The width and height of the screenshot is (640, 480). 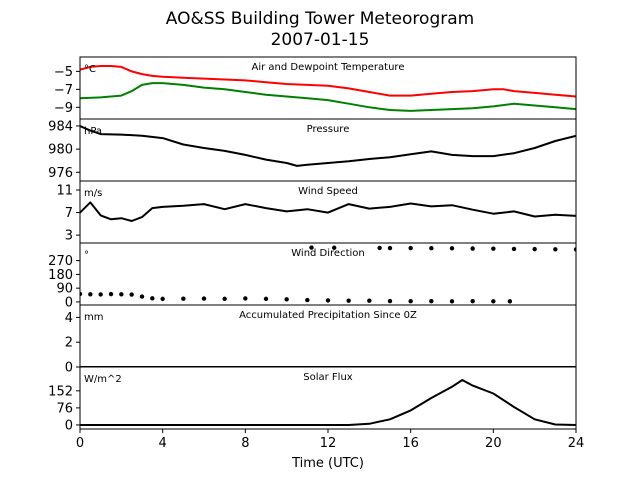 I want to click on y-tick-label: −5, so click(x=63, y=72).